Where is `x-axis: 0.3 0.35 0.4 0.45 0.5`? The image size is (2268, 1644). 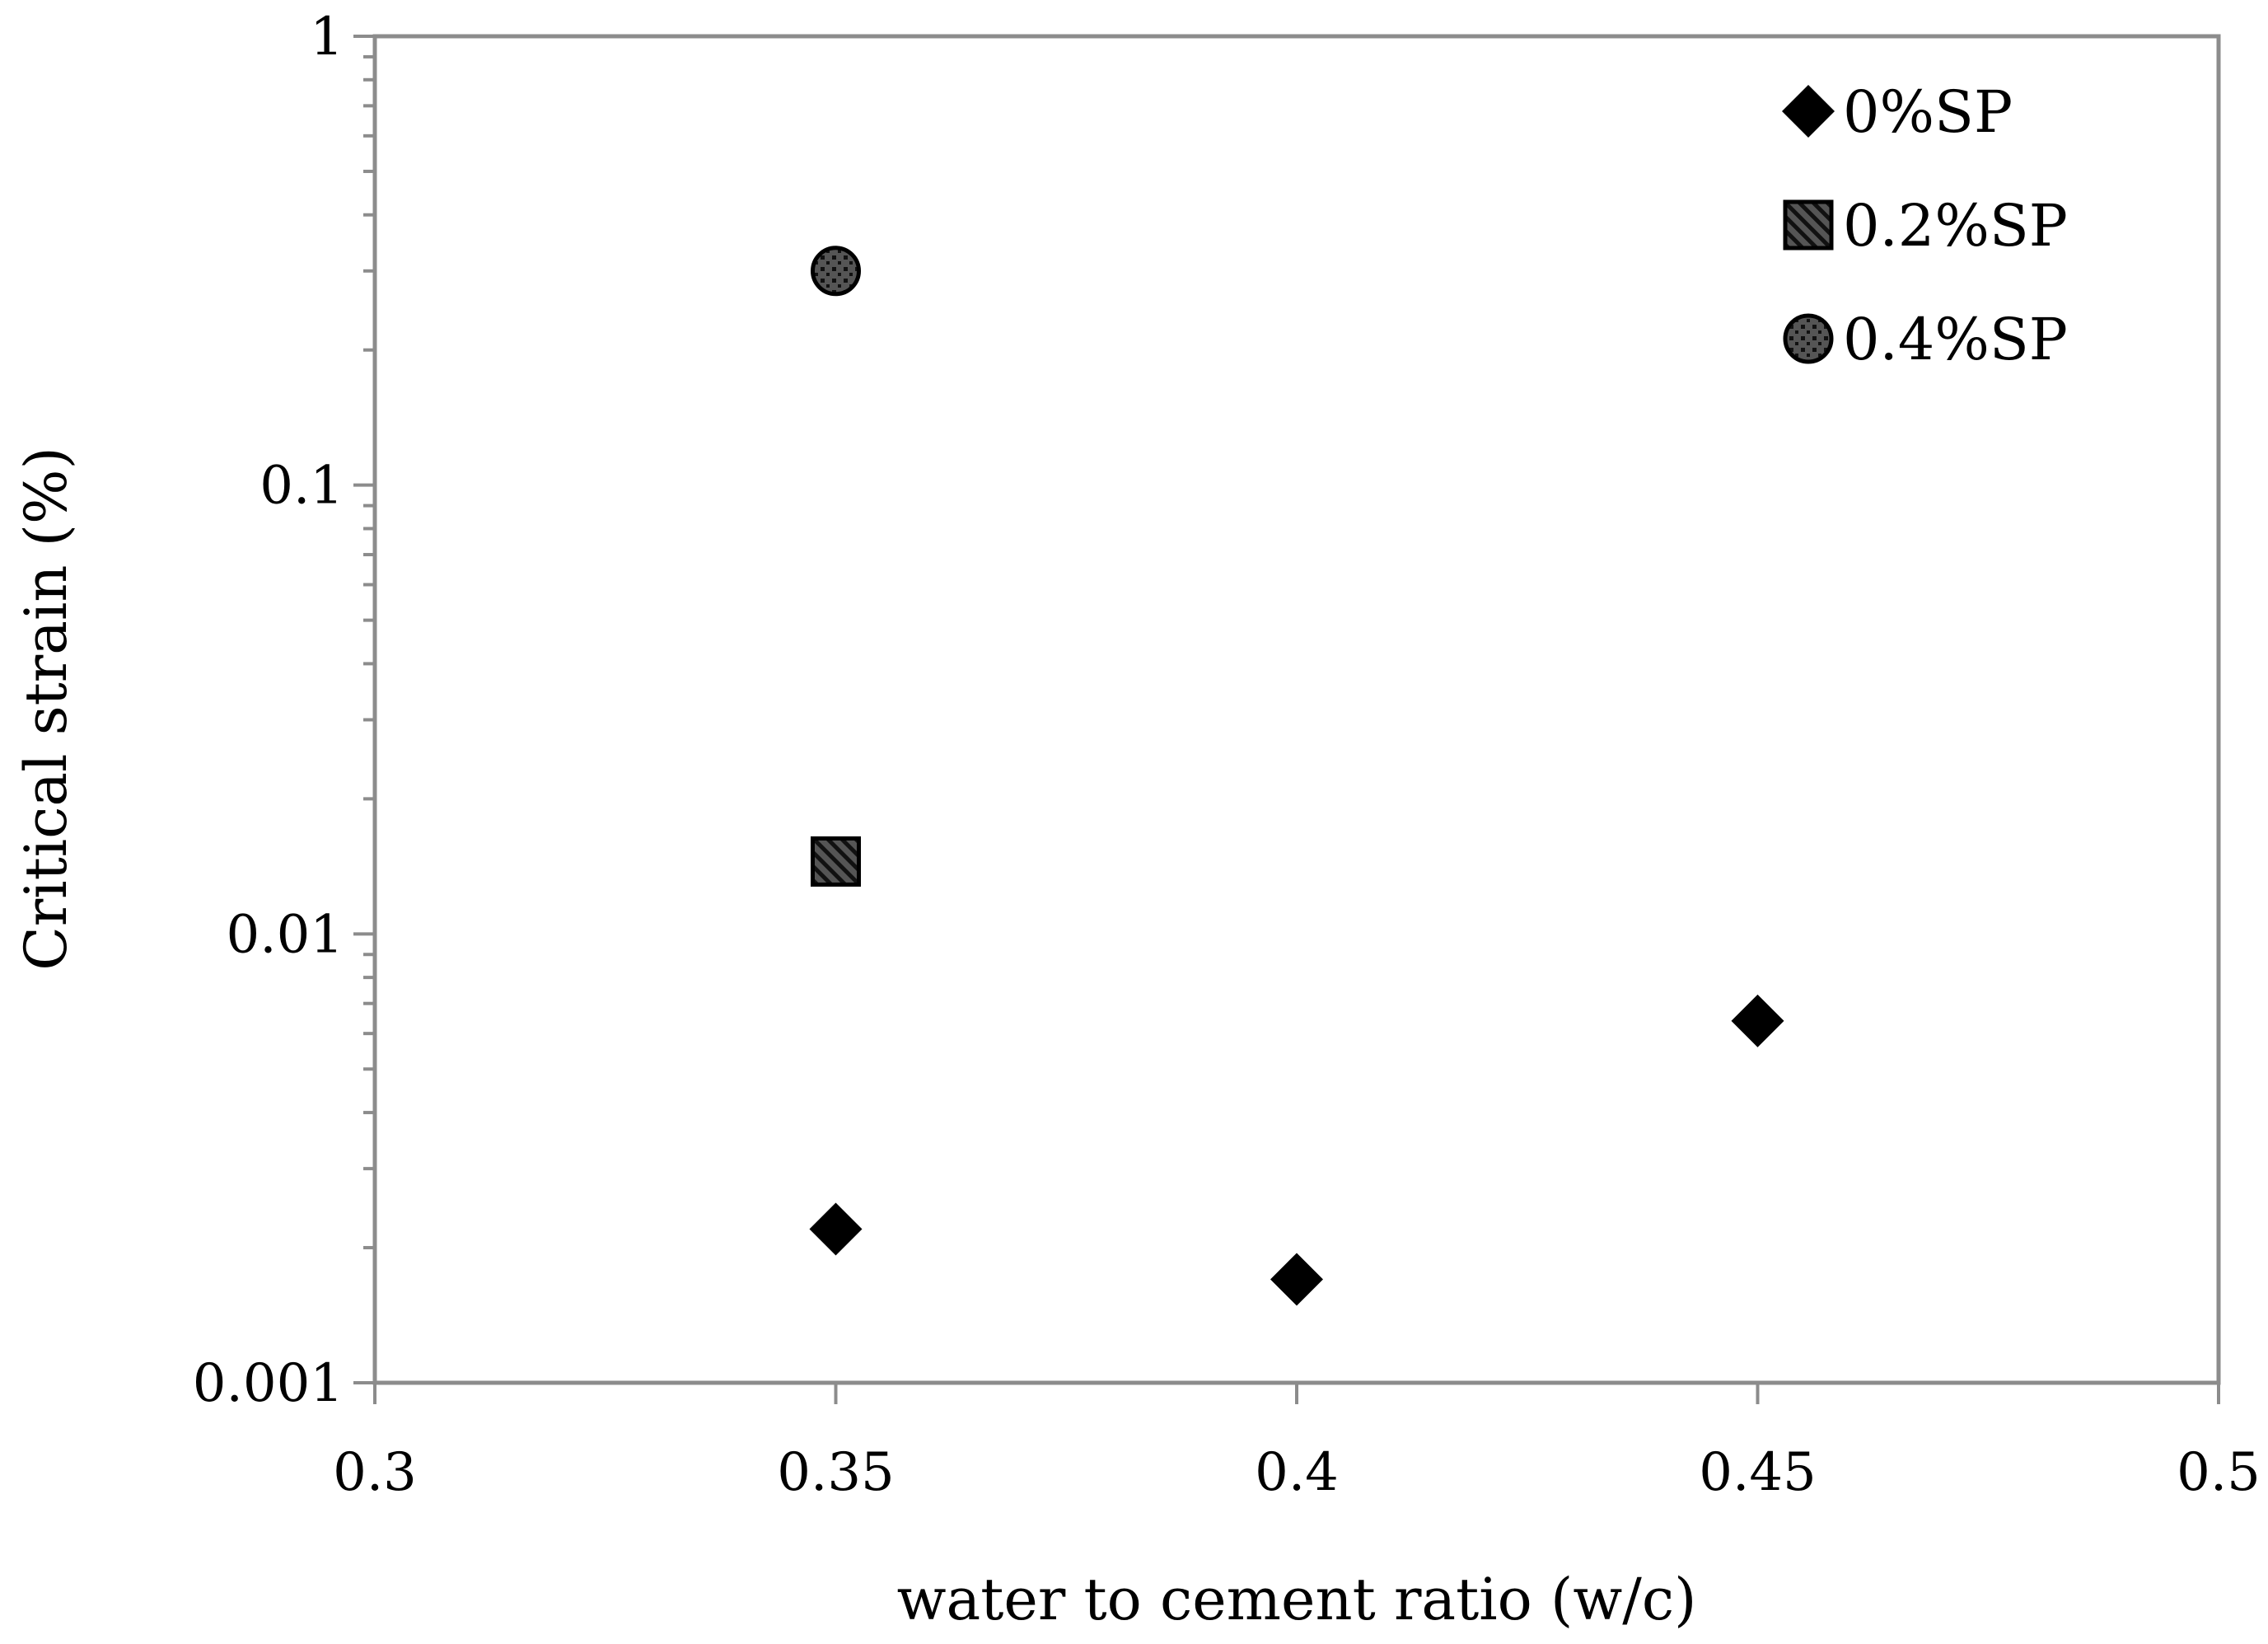
x-axis: 0.3 0.35 0.4 0.45 0.5 is located at coordinates (1297, 1443).